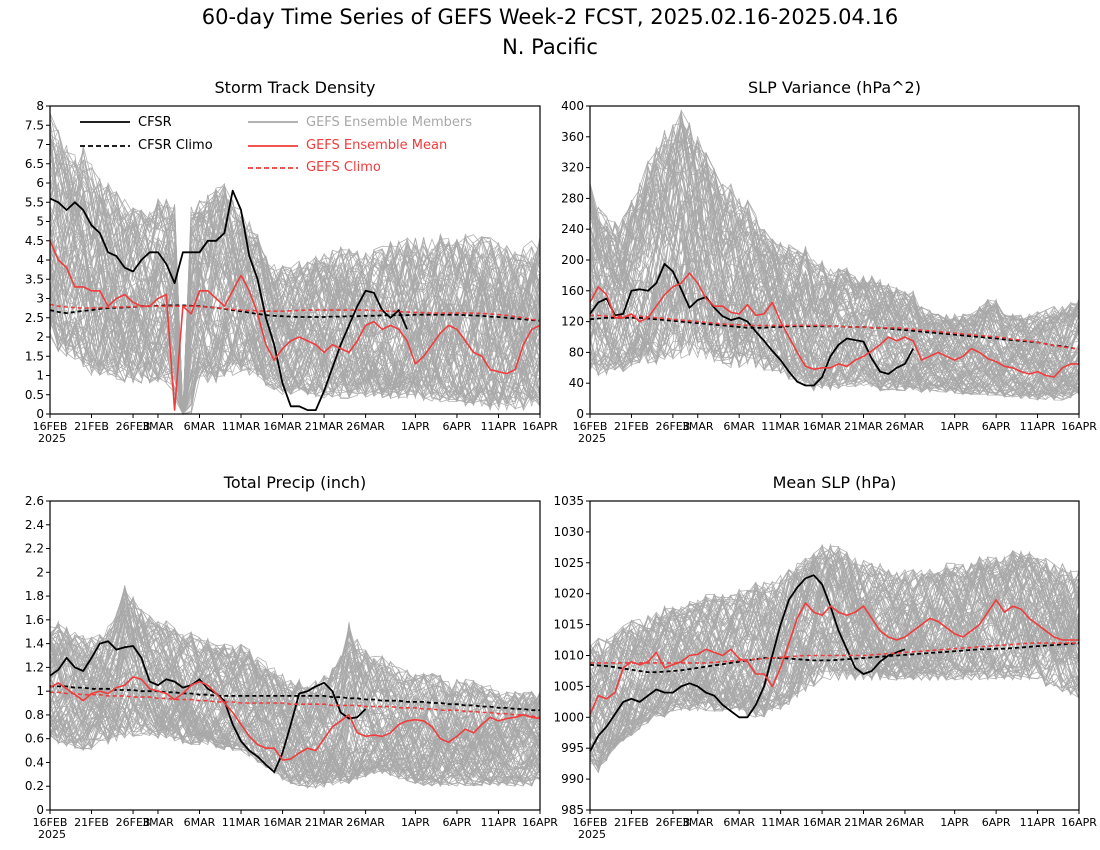 The height and width of the screenshot is (850, 1100). I want to click on y-tick-label: 1030, so click(568, 532).